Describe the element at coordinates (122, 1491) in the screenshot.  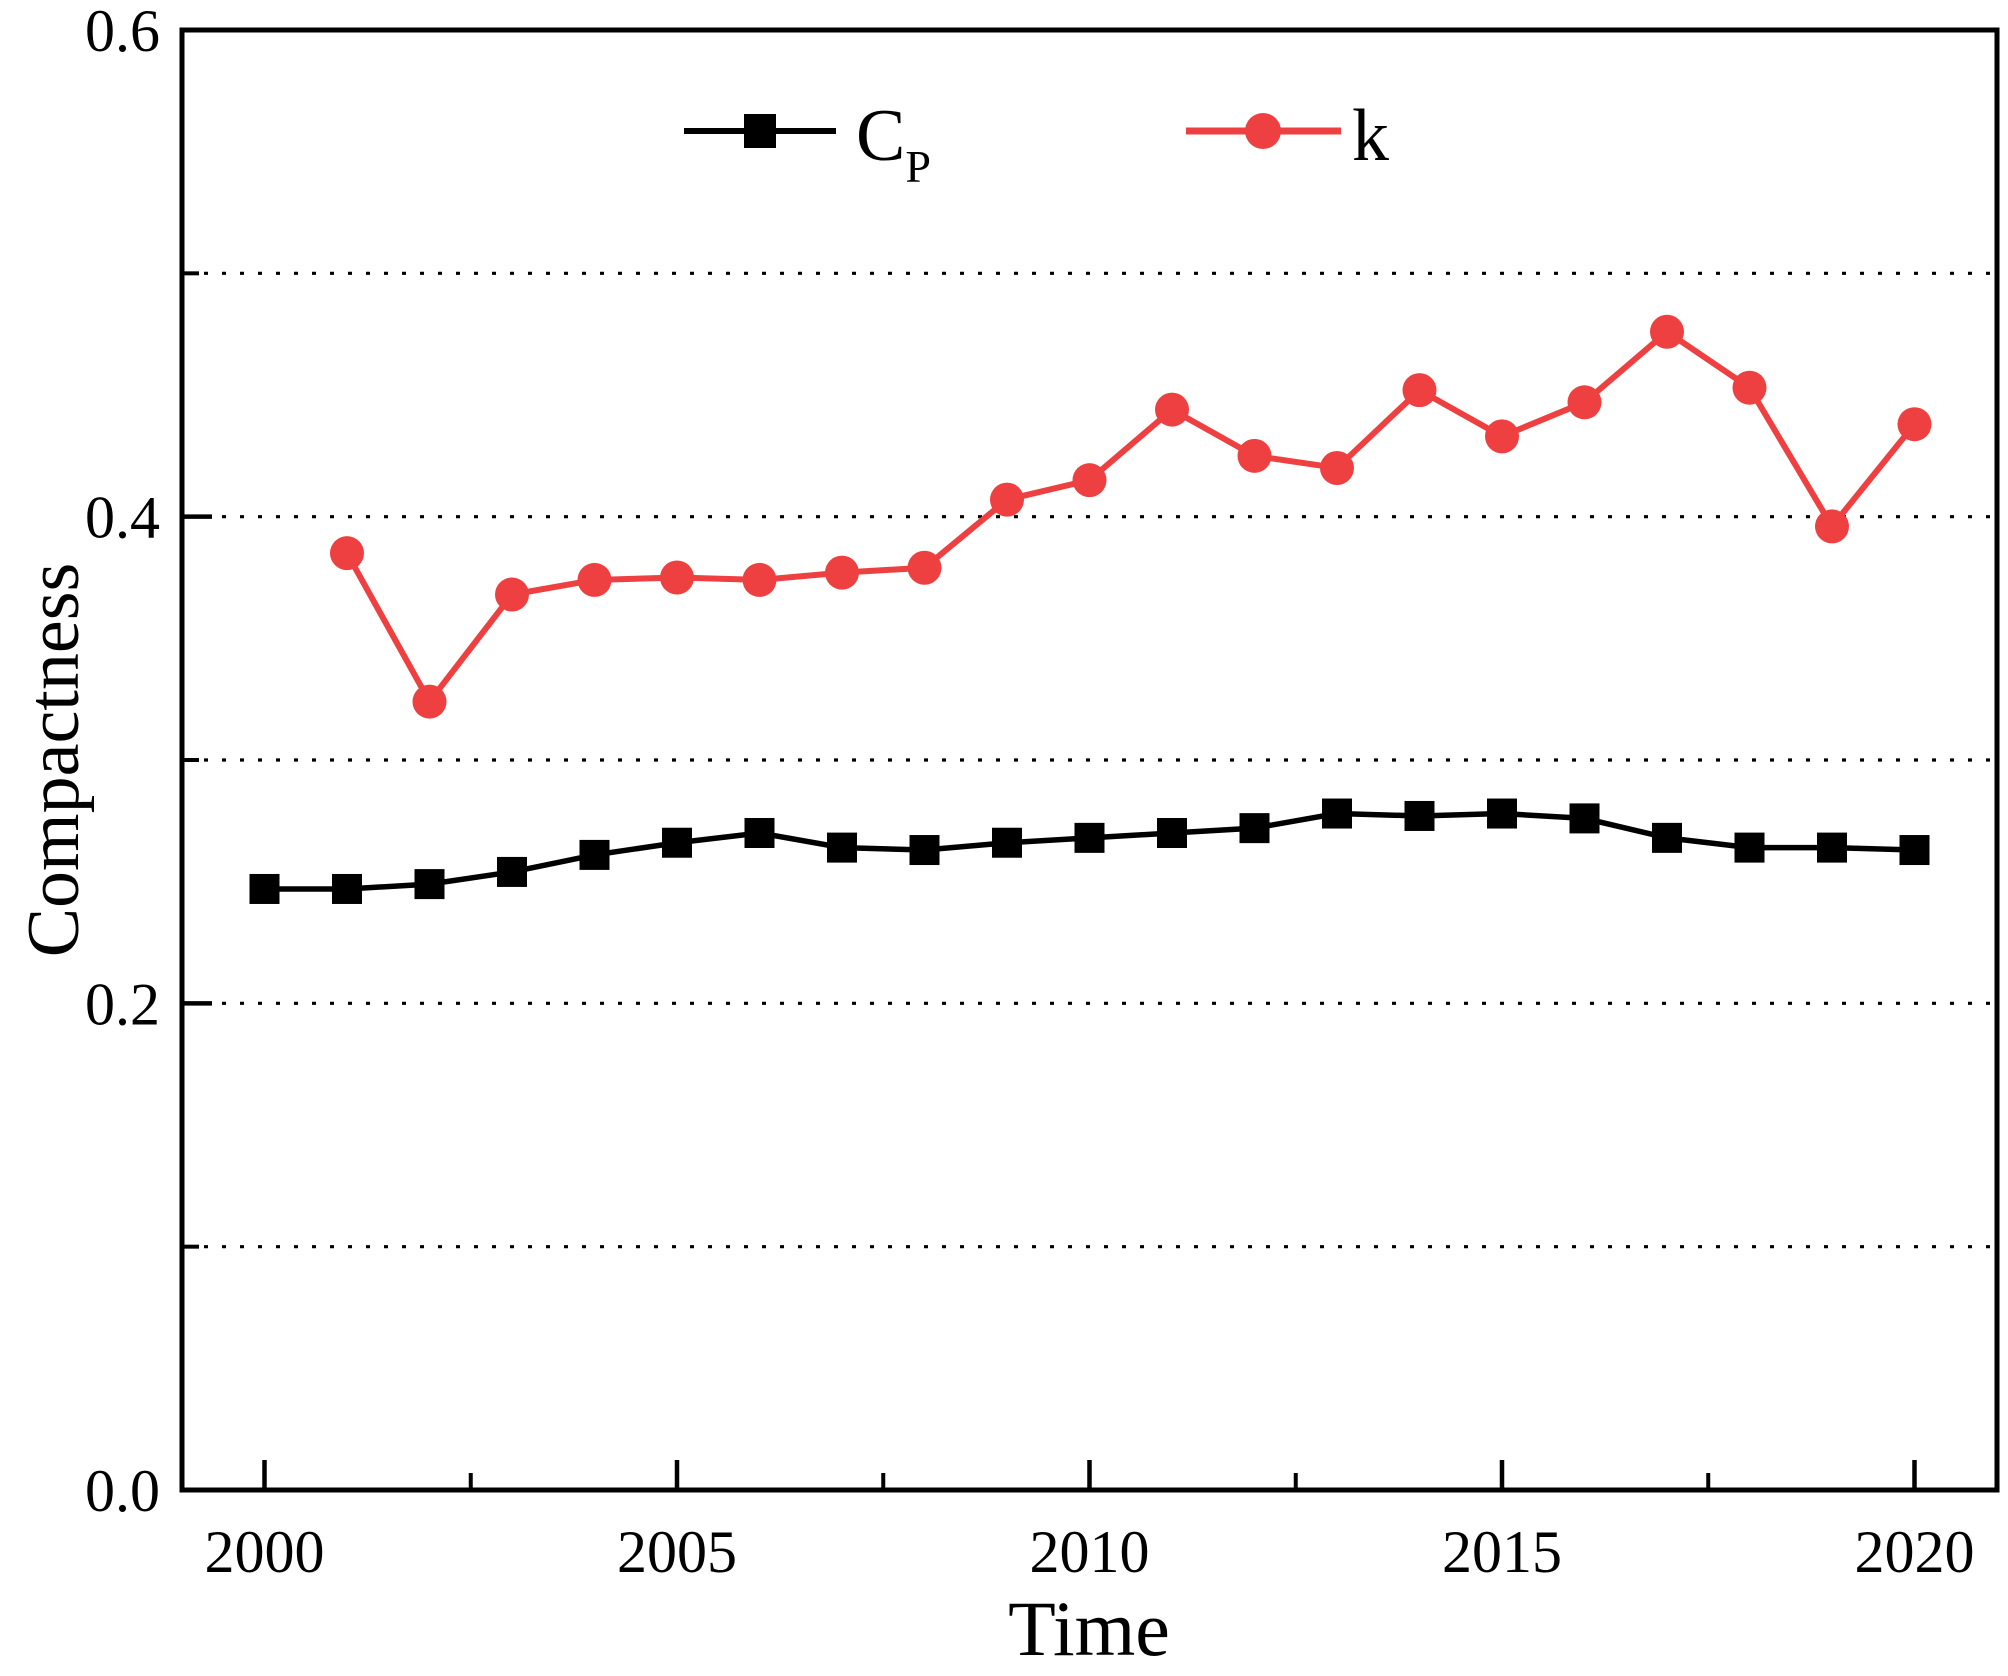
I see `y-tick-label: 0.0` at that location.